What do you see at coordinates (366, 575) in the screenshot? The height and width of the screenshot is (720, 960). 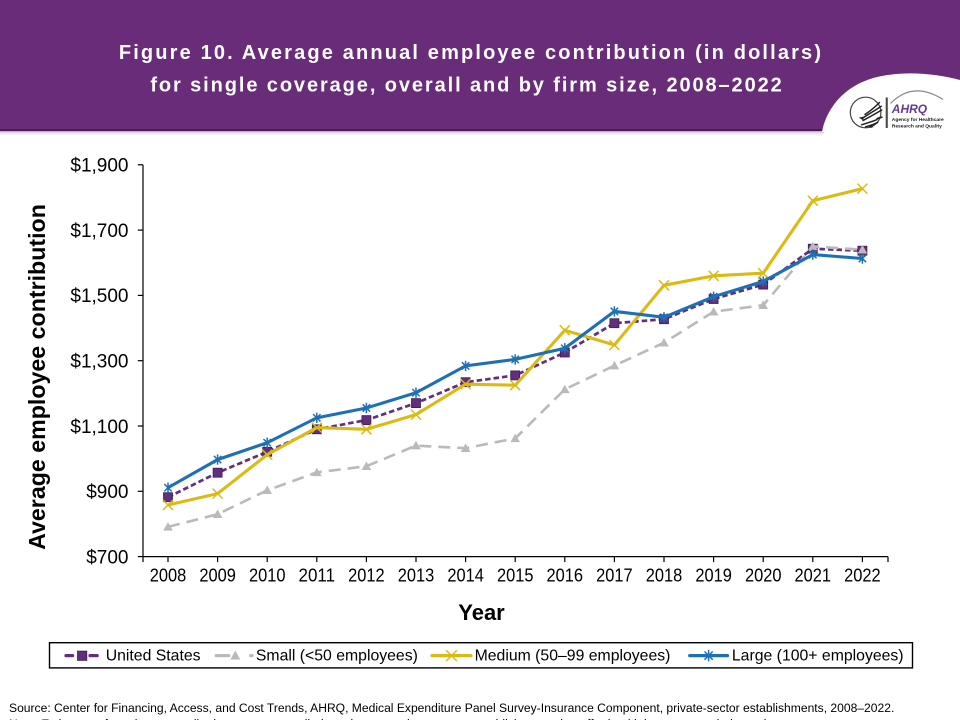 I see `svg-text: 2012` at bounding box center [366, 575].